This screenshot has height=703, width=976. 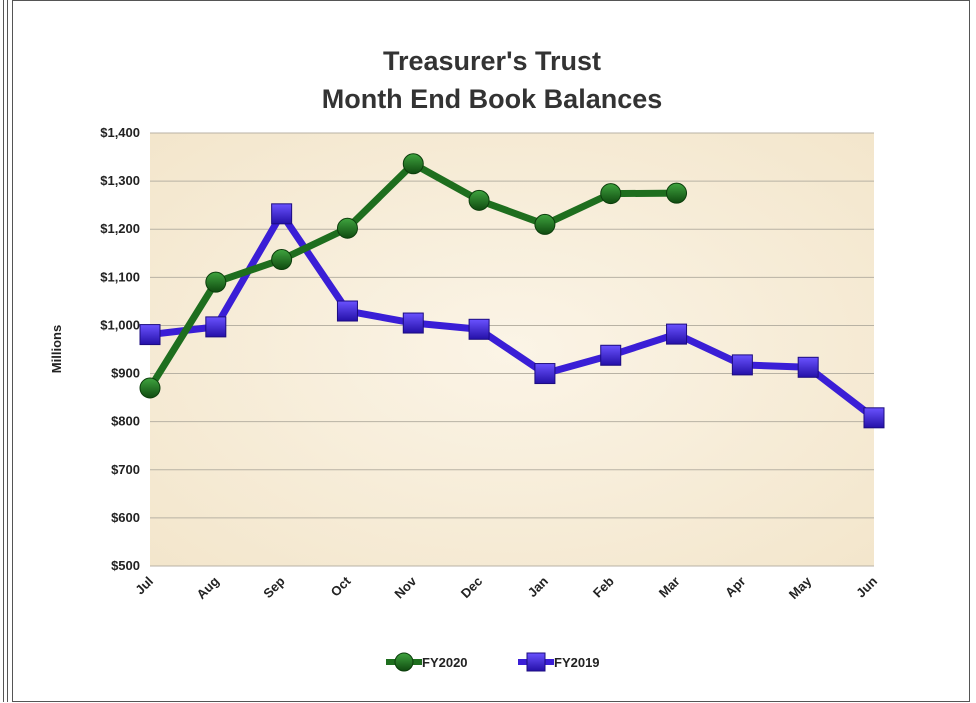 What do you see at coordinates (125, 421) in the screenshot?
I see `y-tick-label: $800` at bounding box center [125, 421].